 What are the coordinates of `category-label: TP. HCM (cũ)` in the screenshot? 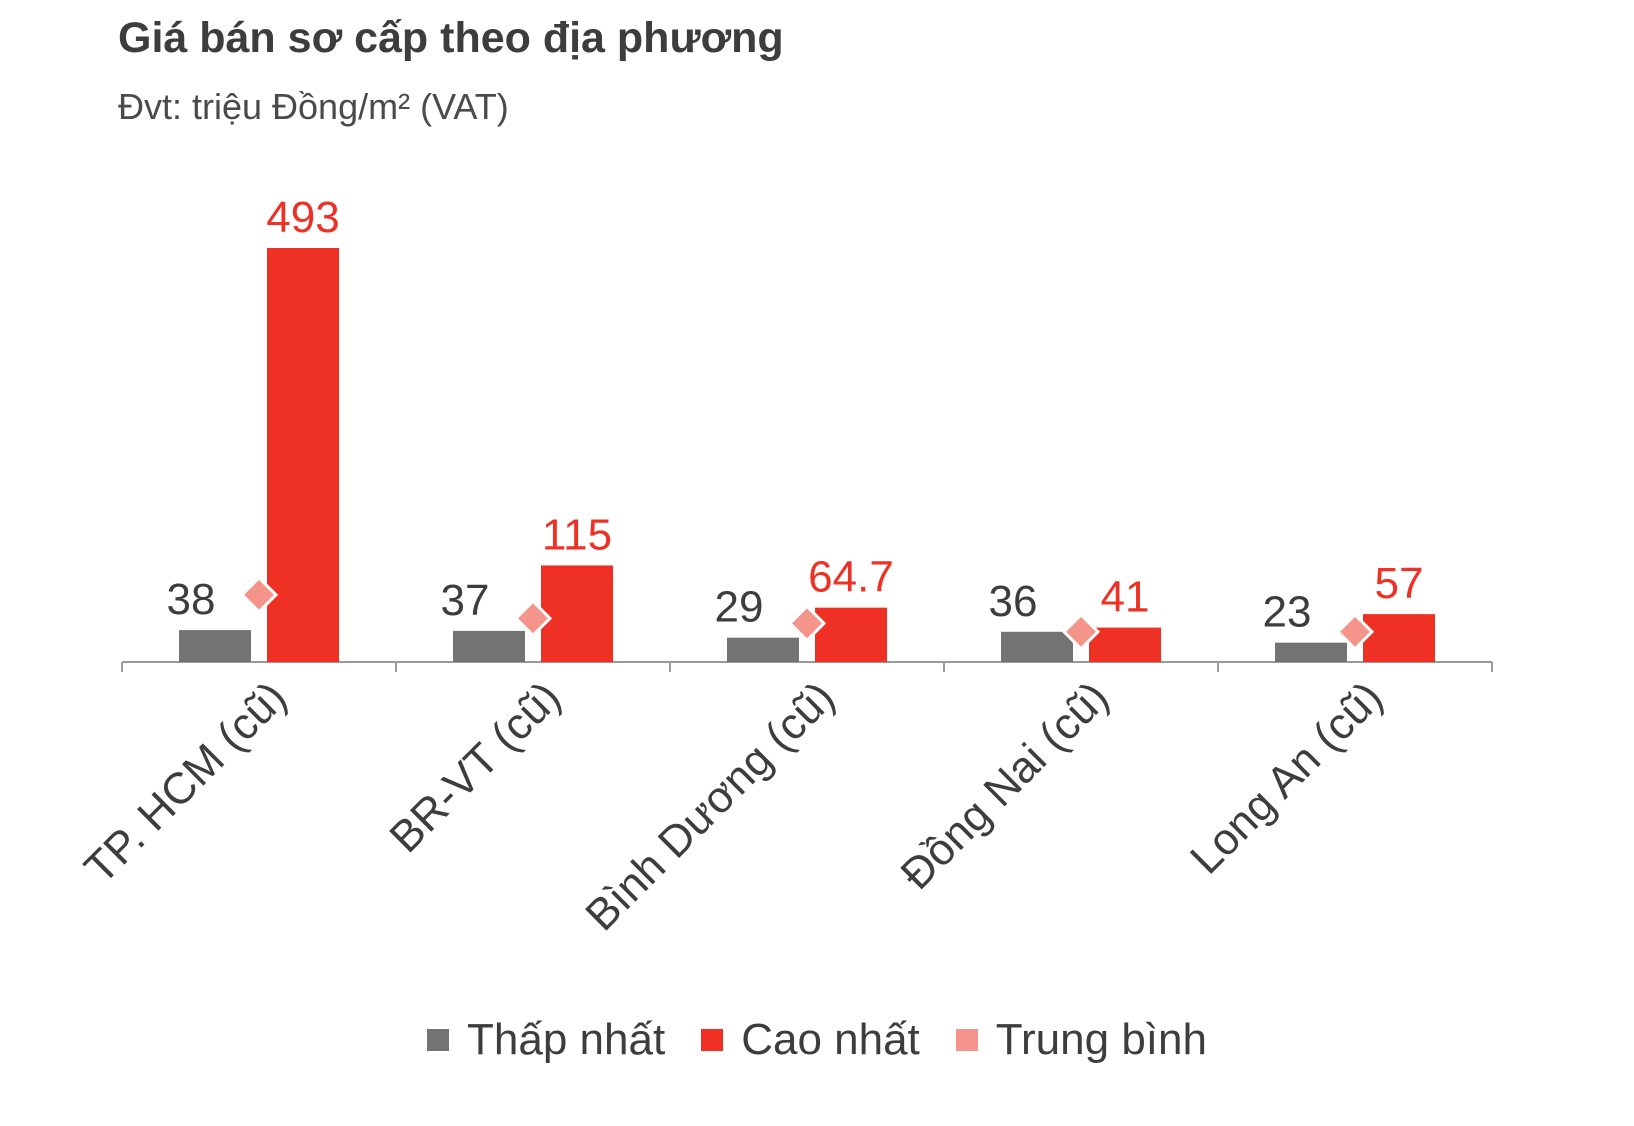 It's located at (185, 782).